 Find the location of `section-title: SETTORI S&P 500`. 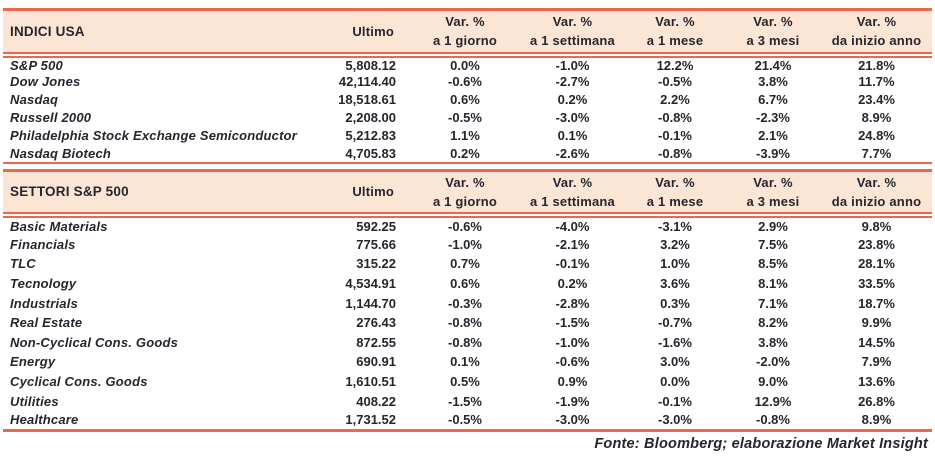

section-title: SETTORI S&P 500 is located at coordinates (166, 193).